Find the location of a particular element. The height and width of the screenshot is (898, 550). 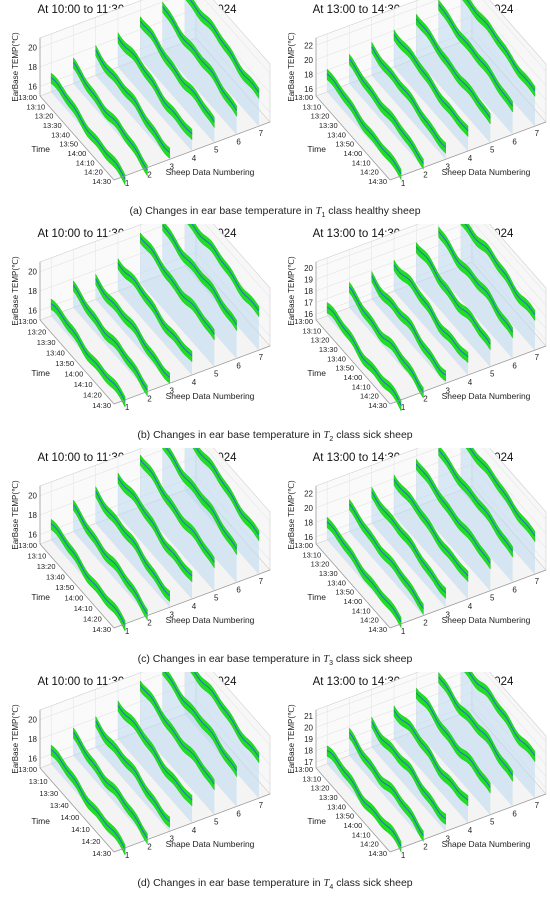

z-tick-label: 22 is located at coordinates (308, 45).